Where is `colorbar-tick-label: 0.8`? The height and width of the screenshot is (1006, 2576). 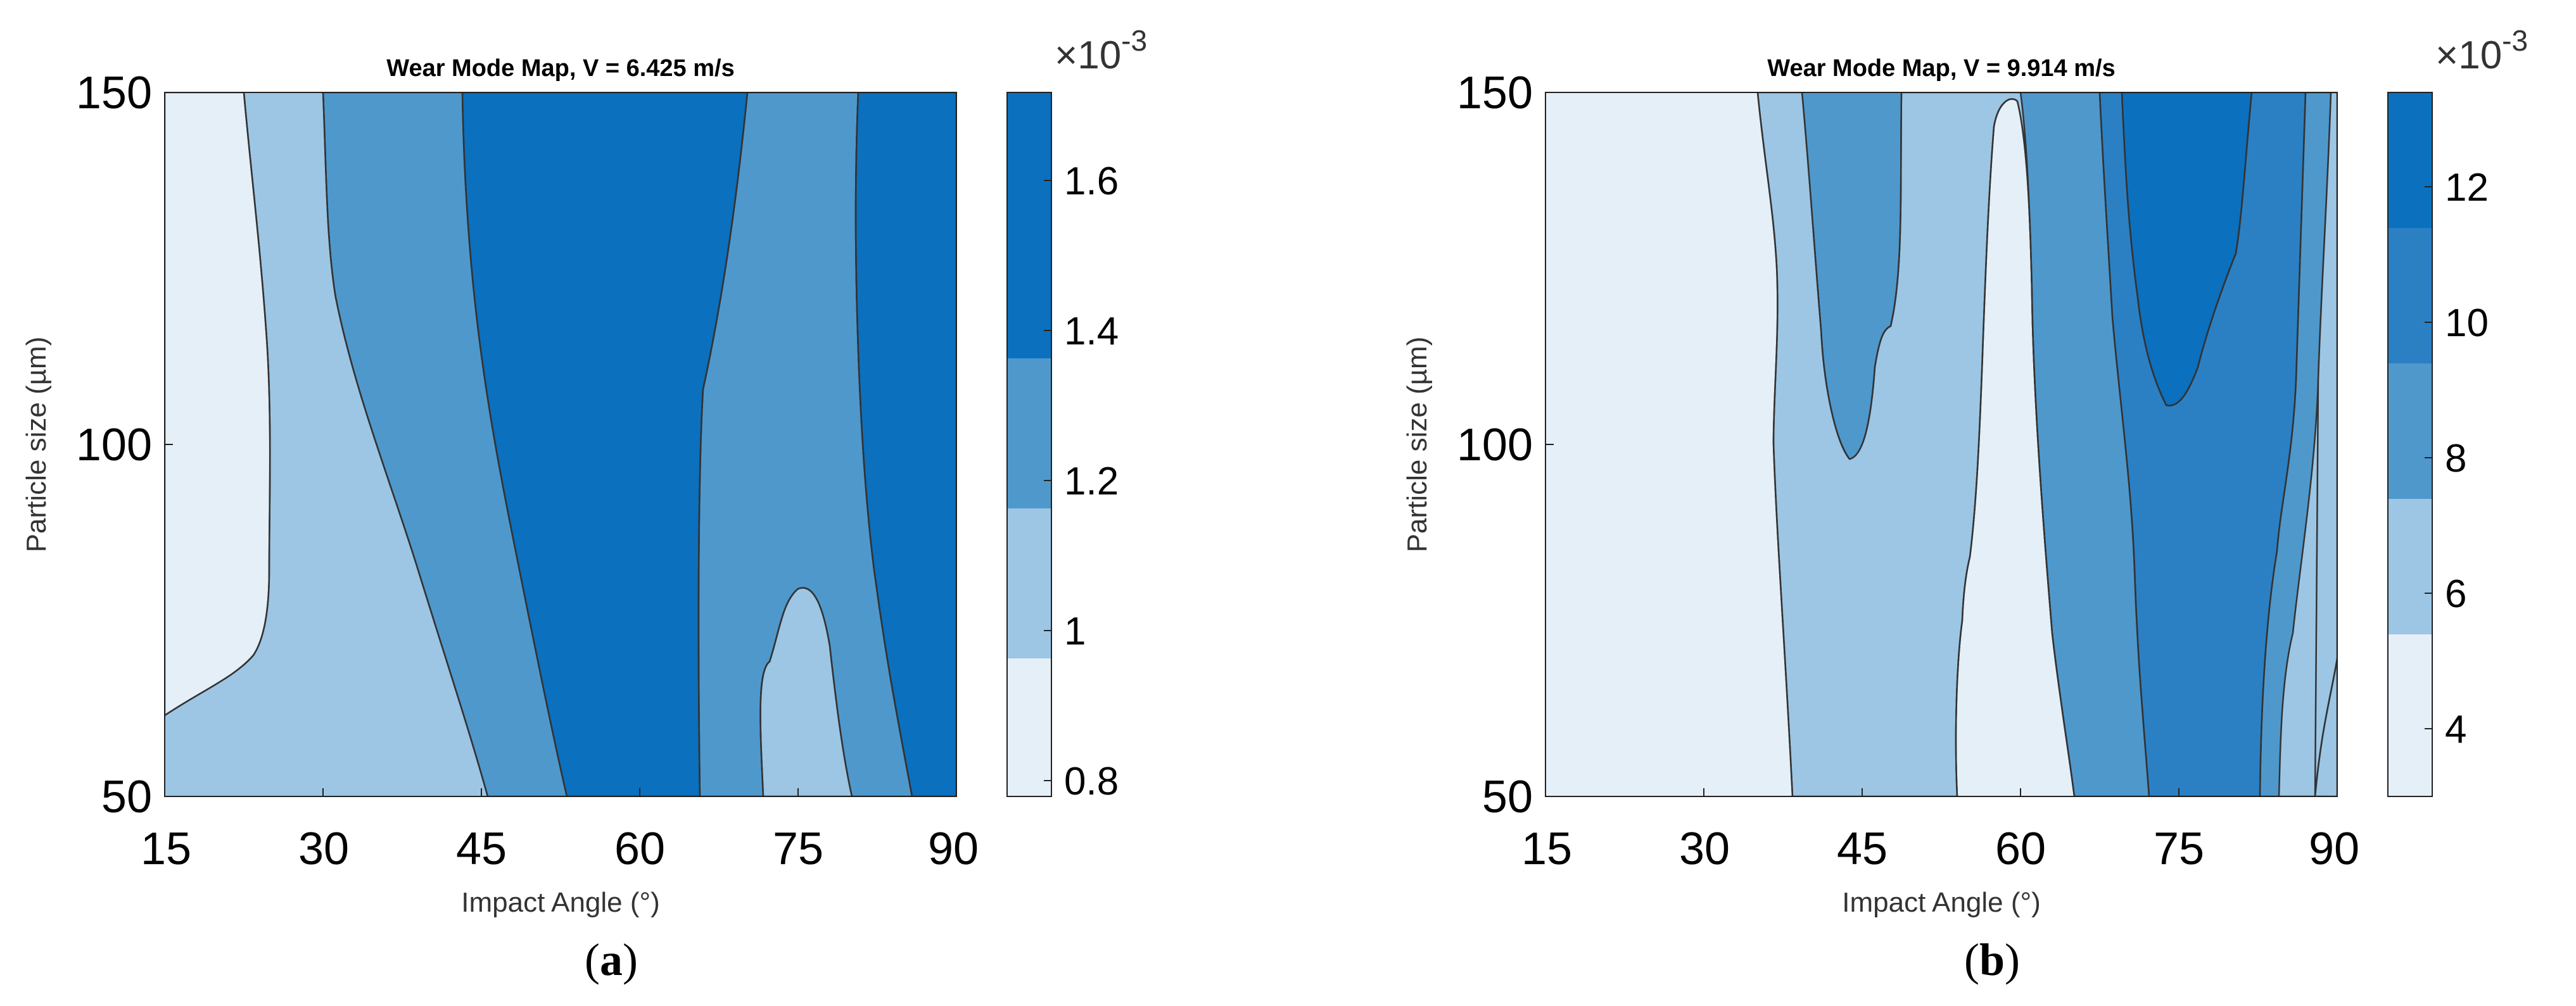 colorbar-tick-label: 0.8 is located at coordinates (1091, 781).